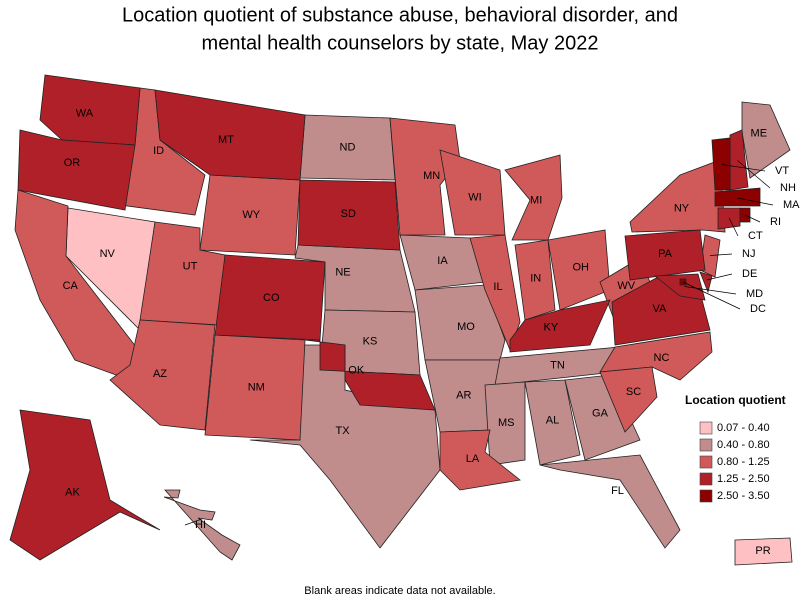 The height and width of the screenshot is (600, 800). Describe the element at coordinates (158, 151) in the screenshot. I see `state-label: ID` at that location.